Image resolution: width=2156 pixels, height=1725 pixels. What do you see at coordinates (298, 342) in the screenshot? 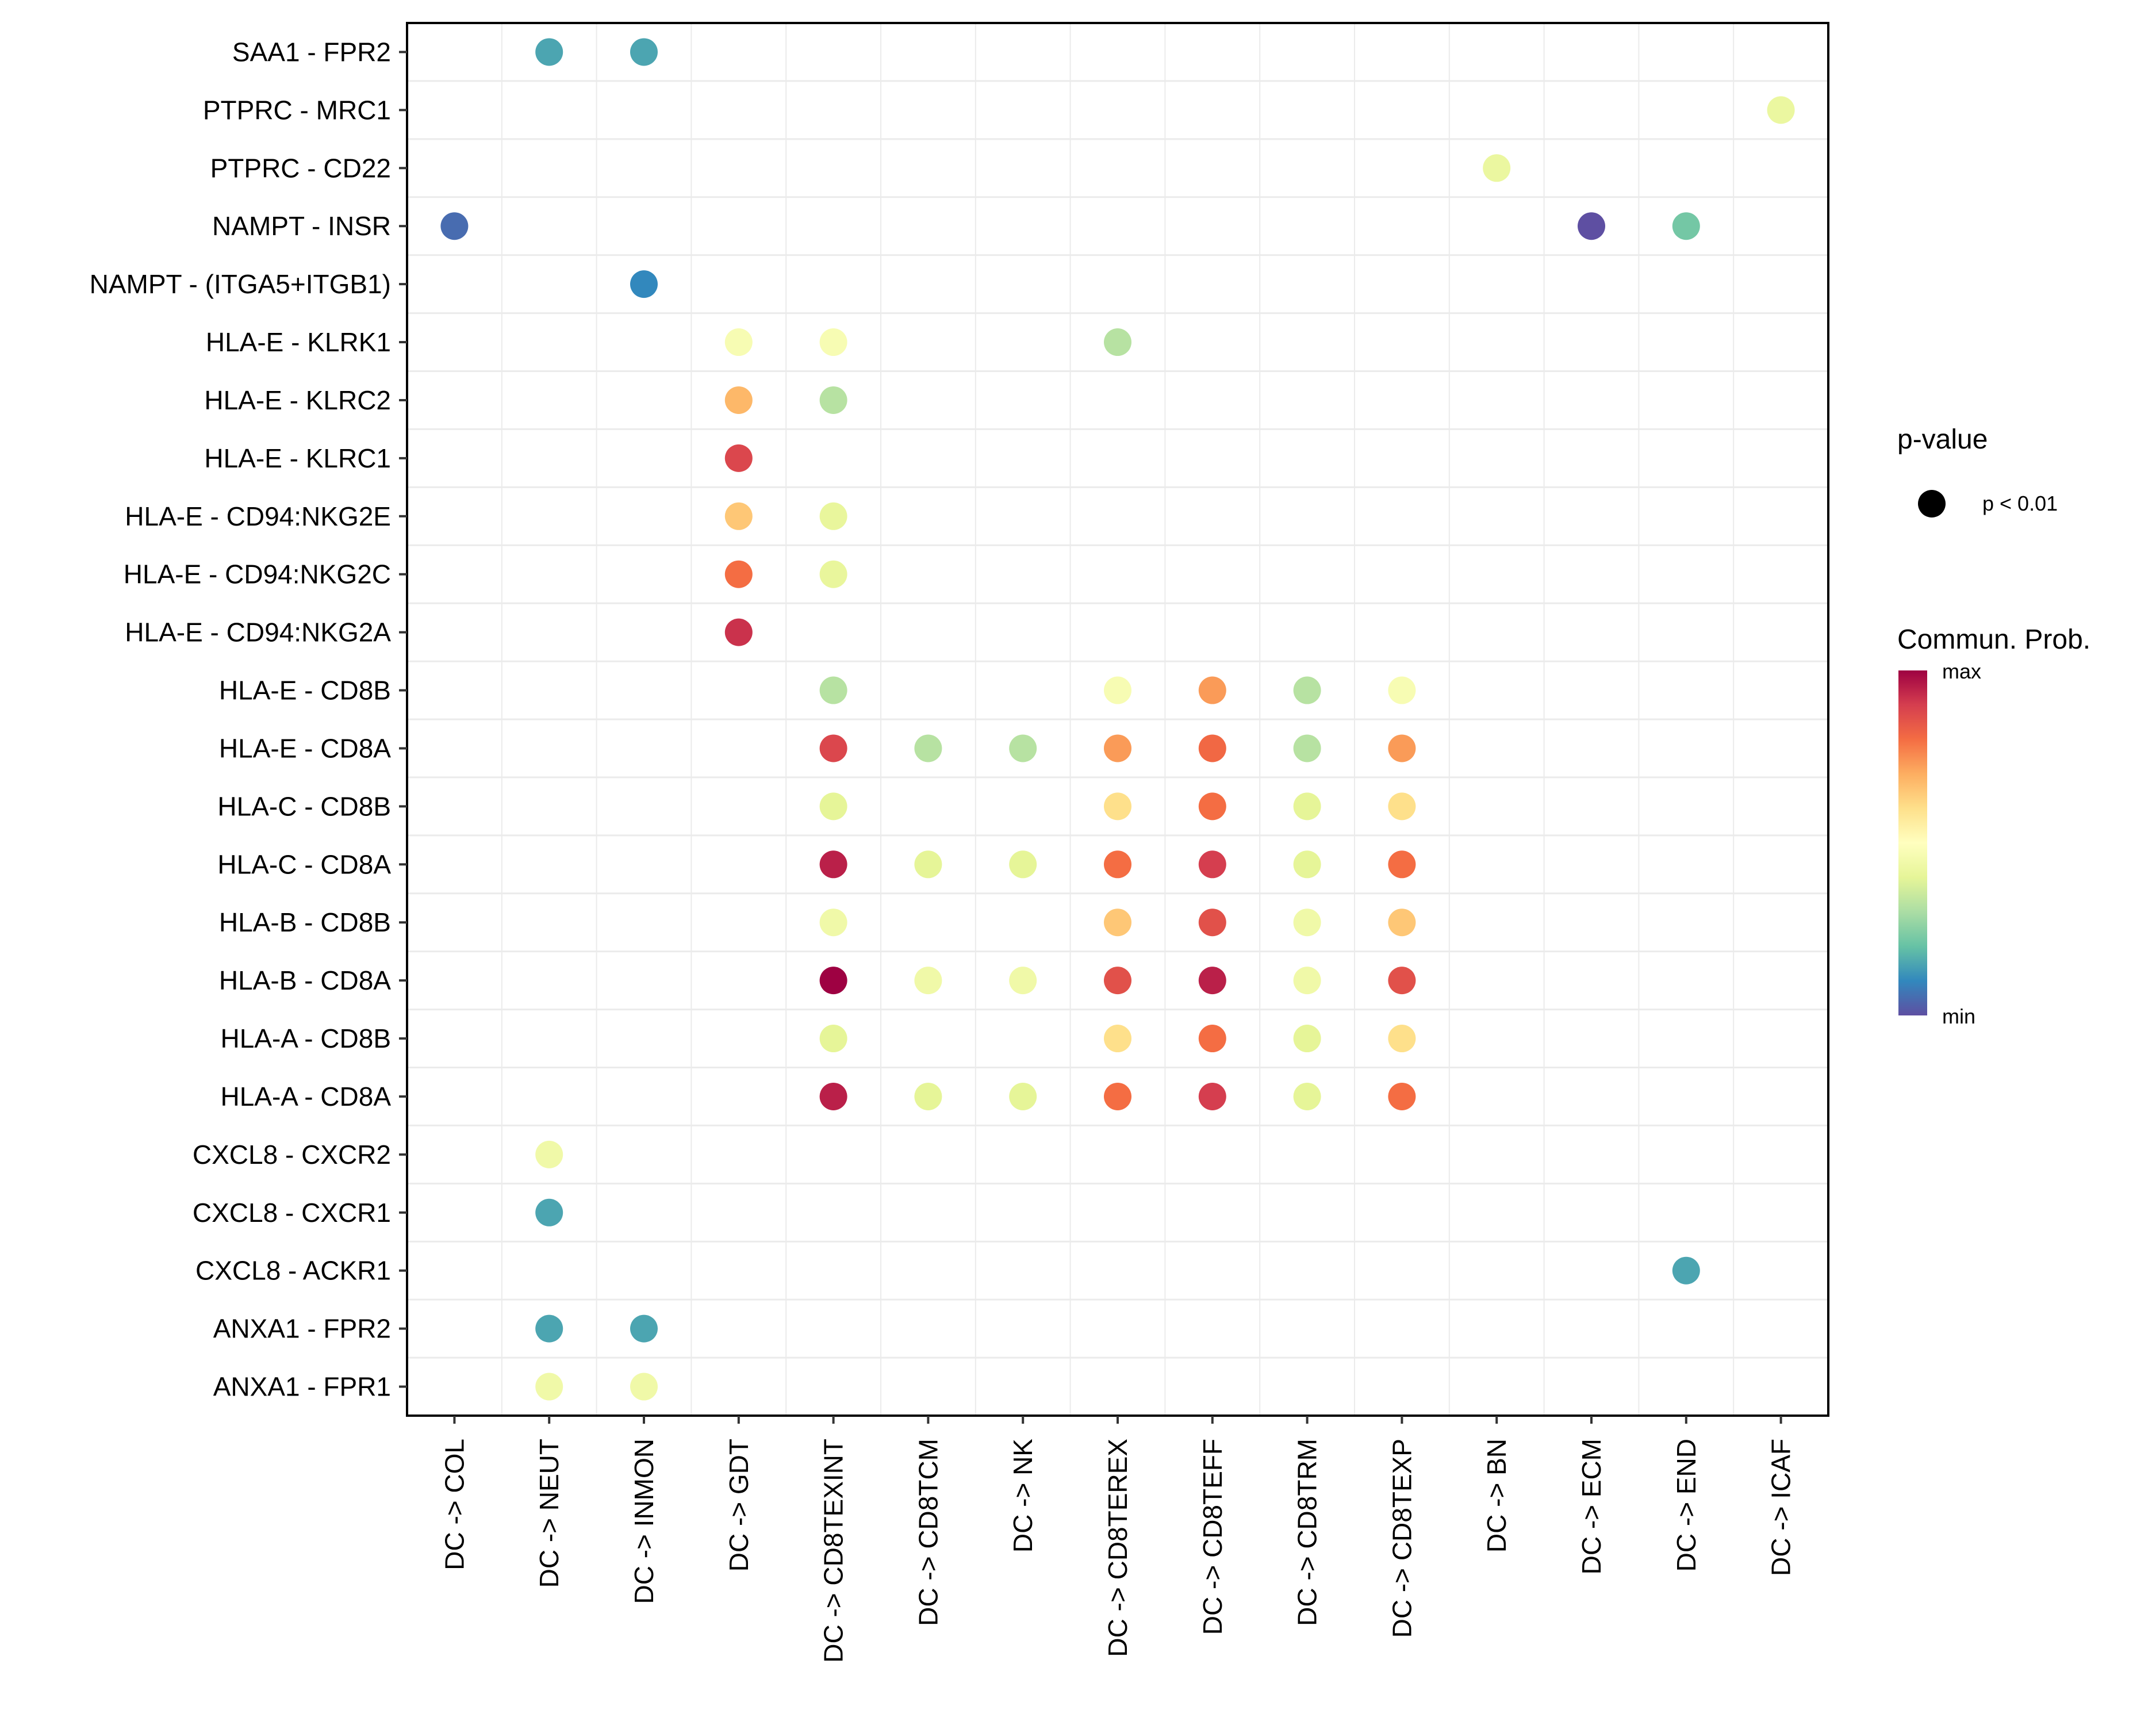
I see `y-tick-label: HLA-E - KLRK1` at bounding box center [298, 342].